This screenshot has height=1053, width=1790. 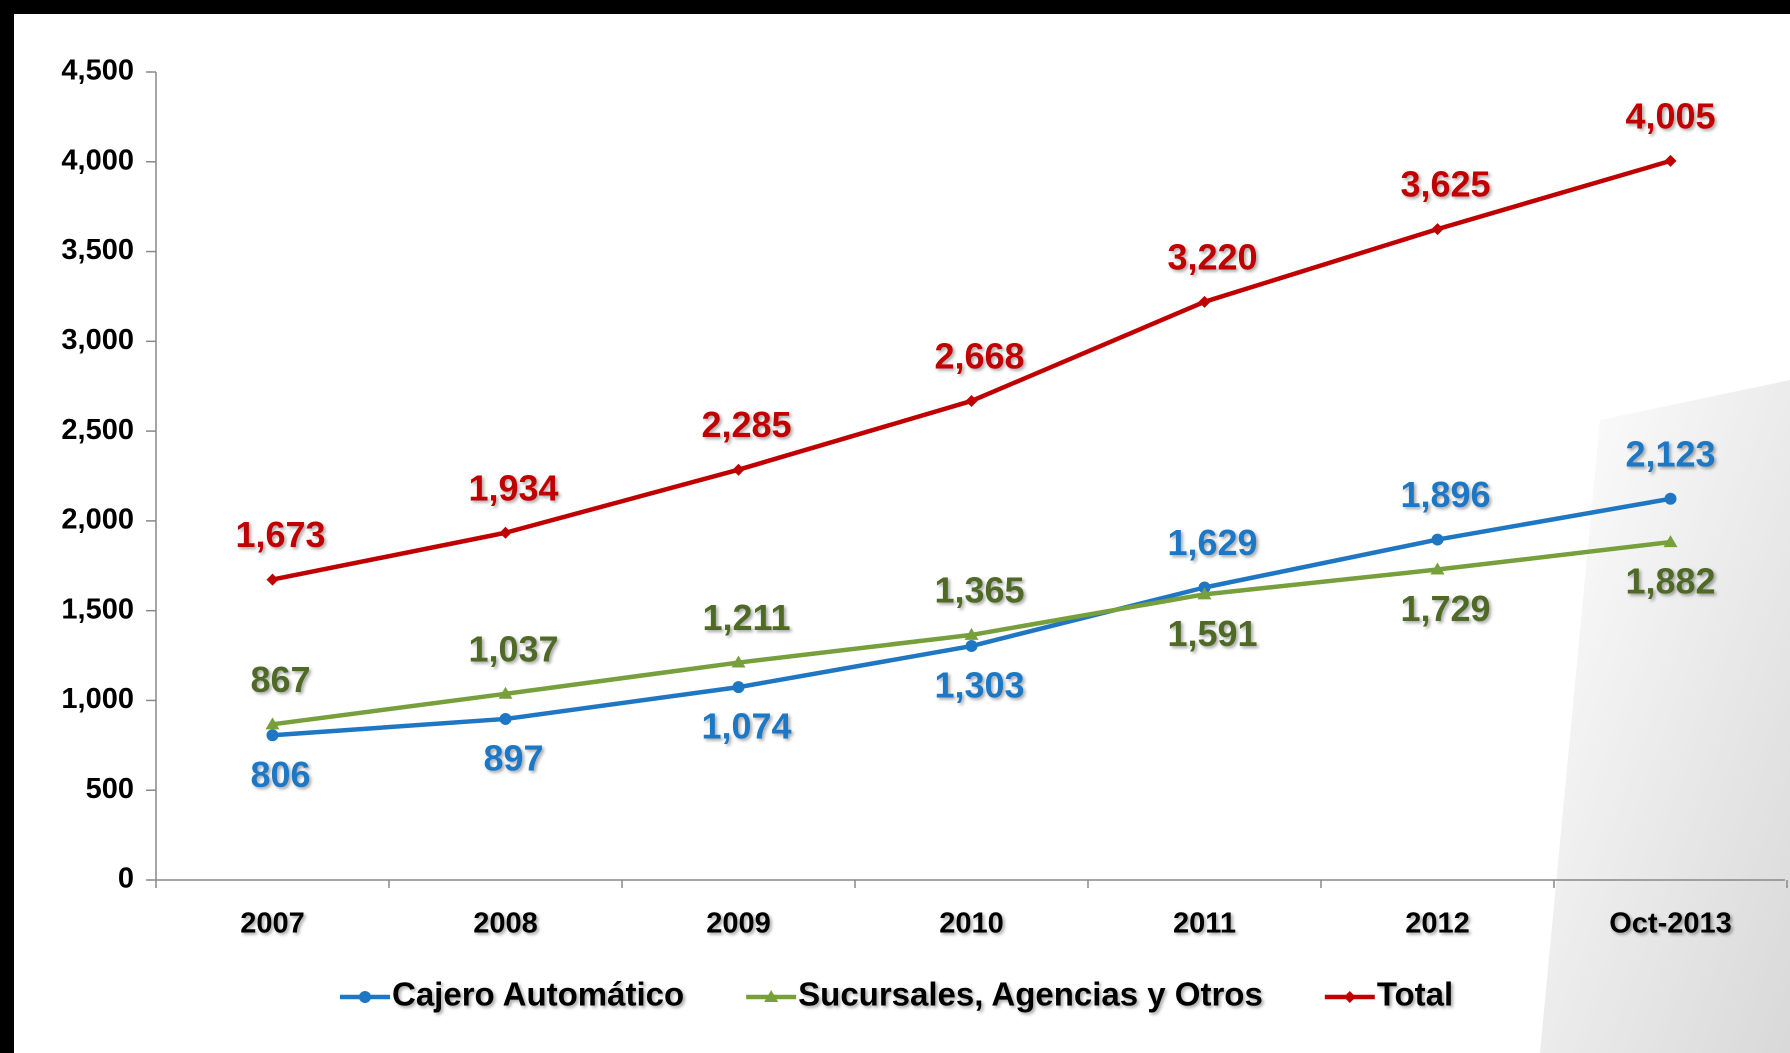 What do you see at coordinates (126, 879) in the screenshot?
I see `y-tick-label: 0` at bounding box center [126, 879].